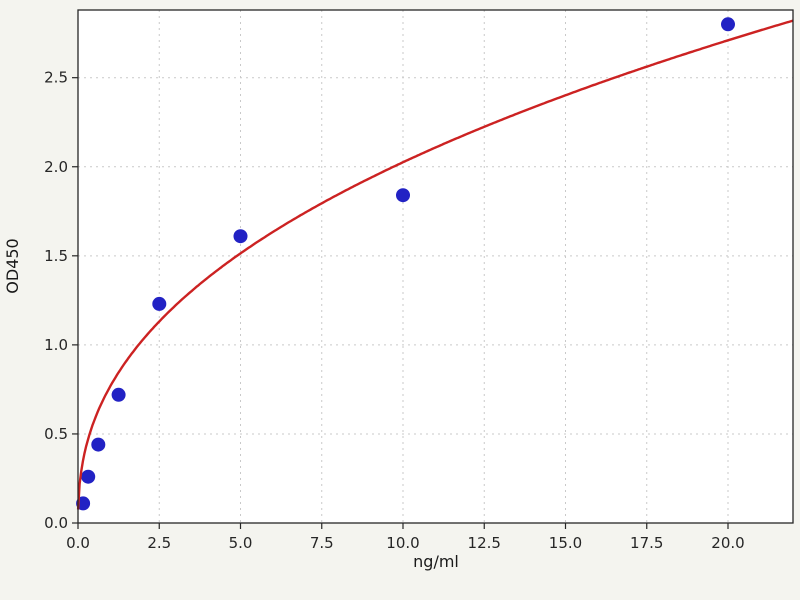  Describe the element at coordinates (56, 434) in the screenshot. I see `y-tick-label: 0.5` at that location.